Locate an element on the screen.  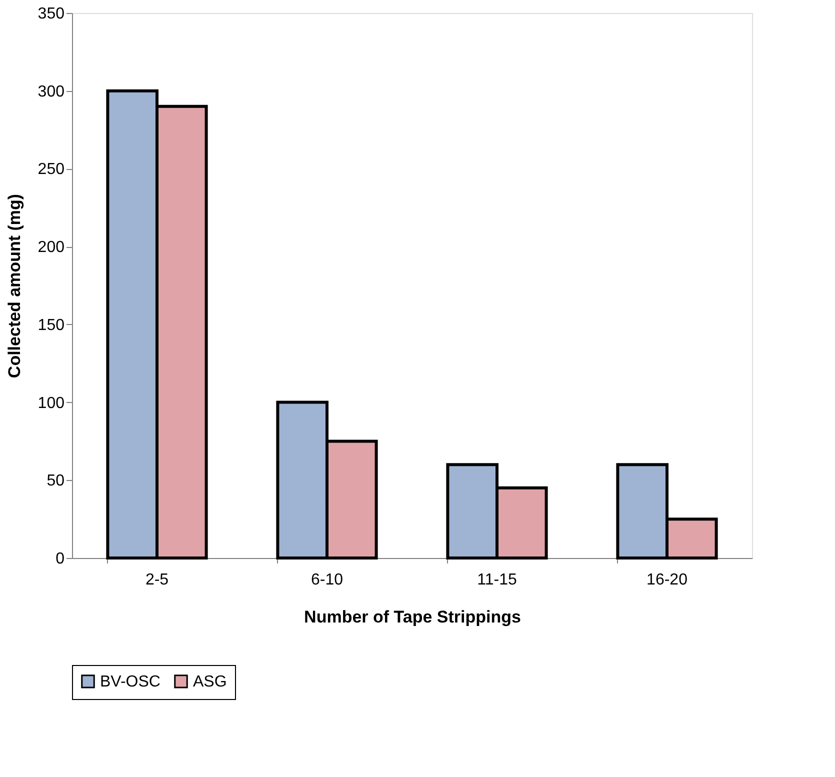
y-tick-label: 300 is located at coordinates (51, 91).